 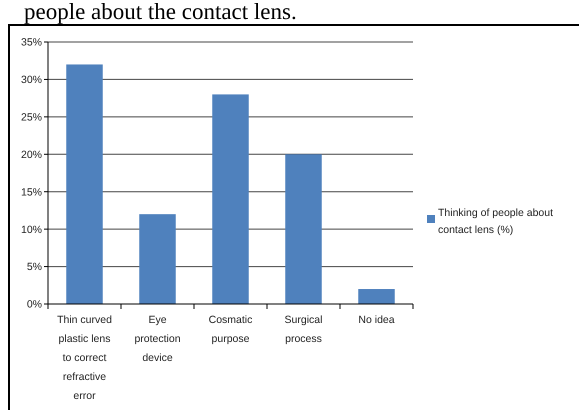 What do you see at coordinates (157, 339) in the screenshot?
I see `x-tick-label: Eye protection device` at bounding box center [157, 339].